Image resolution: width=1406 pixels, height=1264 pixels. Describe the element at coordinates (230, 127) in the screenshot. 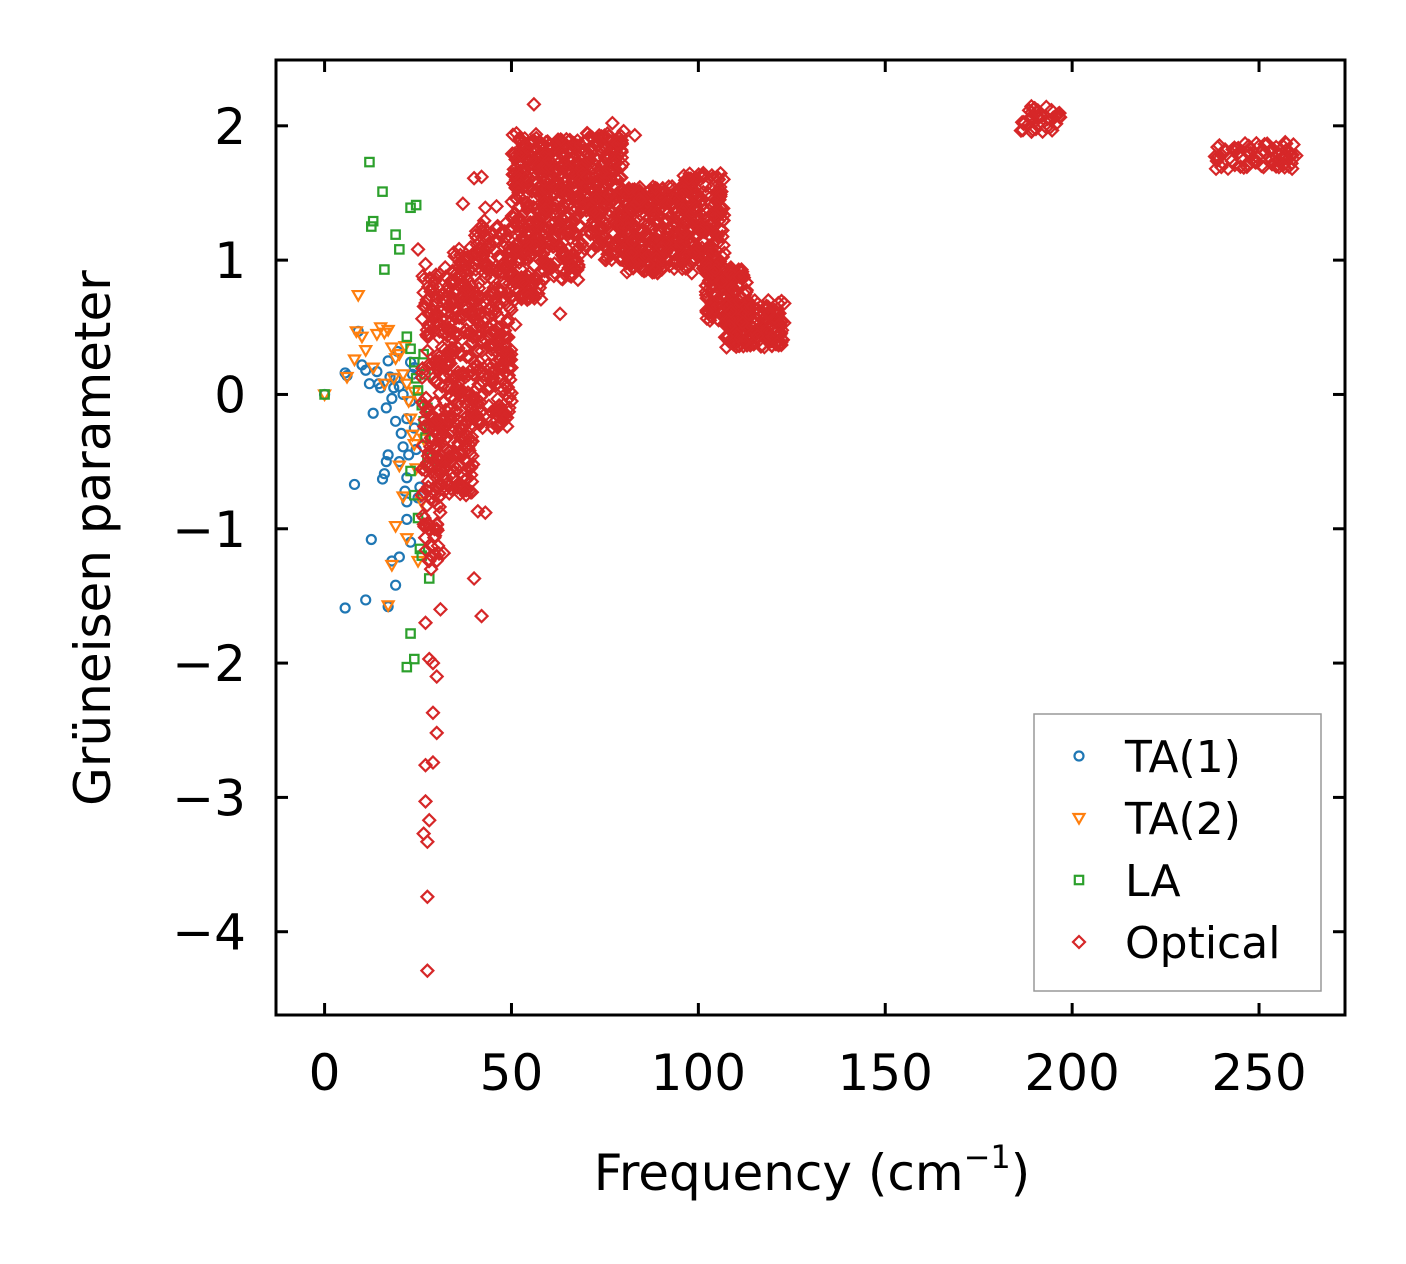

I see `y-tick-label: 2` at that location.